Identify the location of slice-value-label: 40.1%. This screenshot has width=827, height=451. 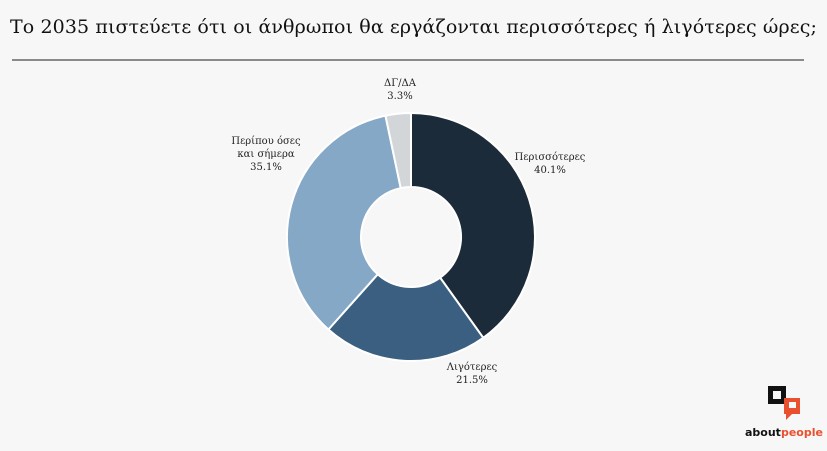
(550, 170).